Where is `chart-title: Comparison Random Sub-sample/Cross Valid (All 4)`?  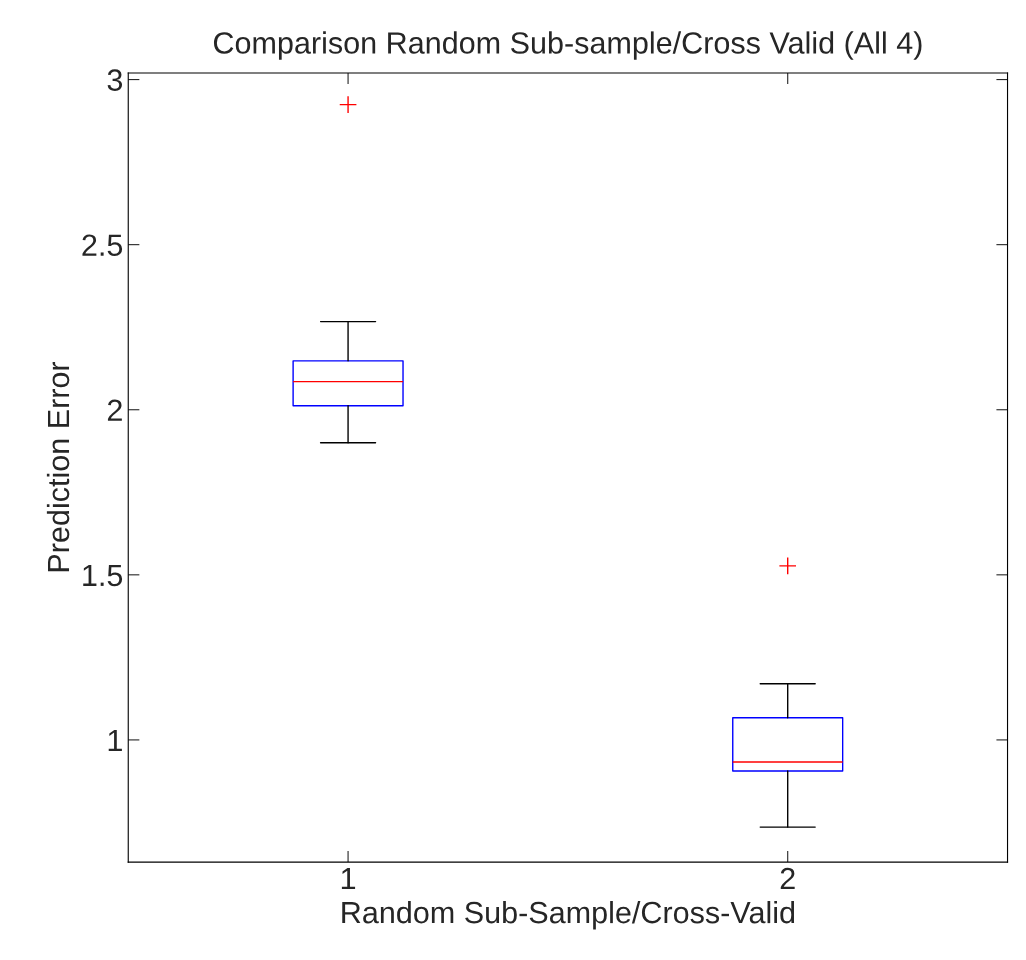
chart-title: Comparison Random Sub-sample/Cross Valid (All 4) is located at coordinates (567, 45).